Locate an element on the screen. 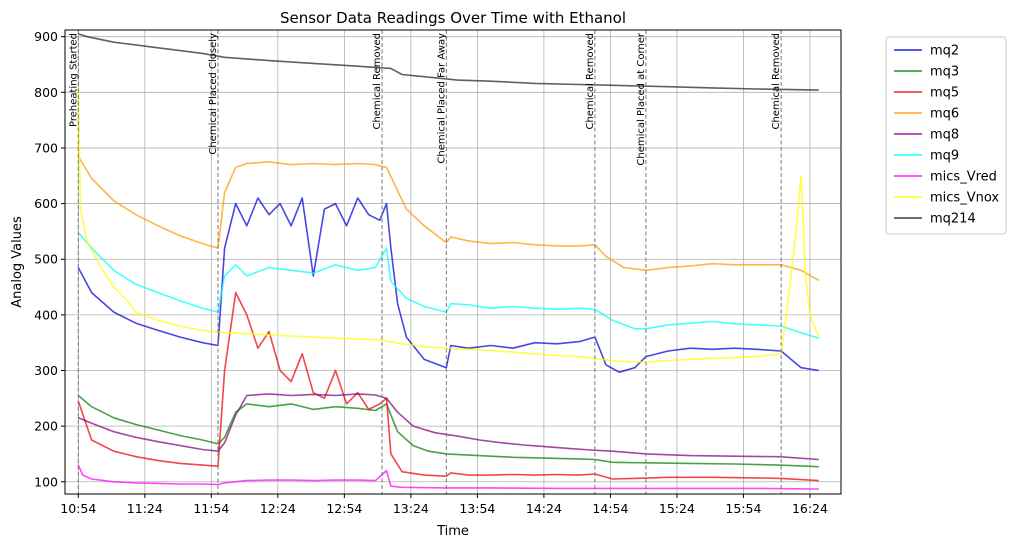  y-tick-label: 700 is located at coordinates (46, 147).